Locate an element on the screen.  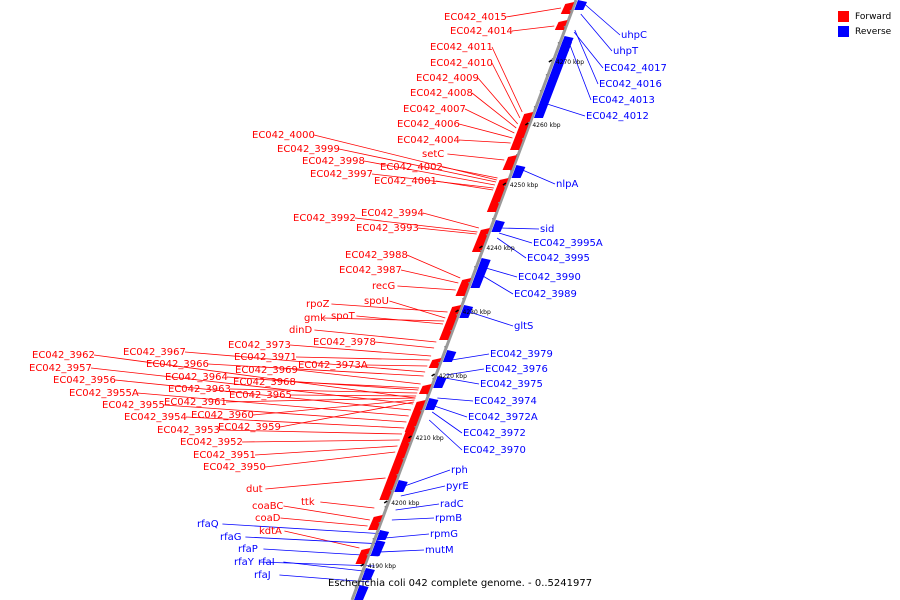
legend-item-reverse: Reverse is located at coordinates (864, 31).